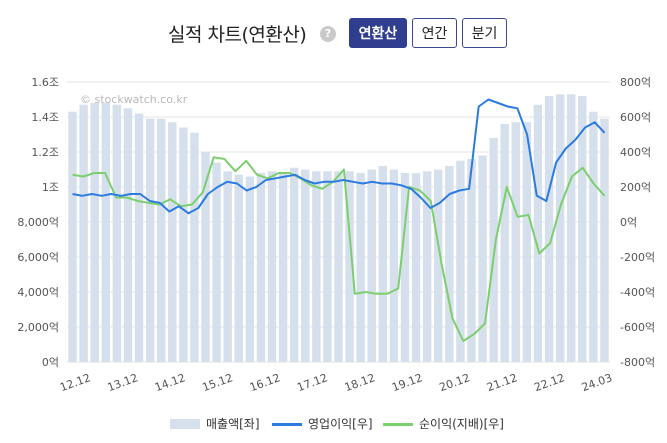  What do you see at coordinates (237, 35) in the screenshot?
I see `page-title: 실적 차트(연환산)` at bounding box center [237, 35].